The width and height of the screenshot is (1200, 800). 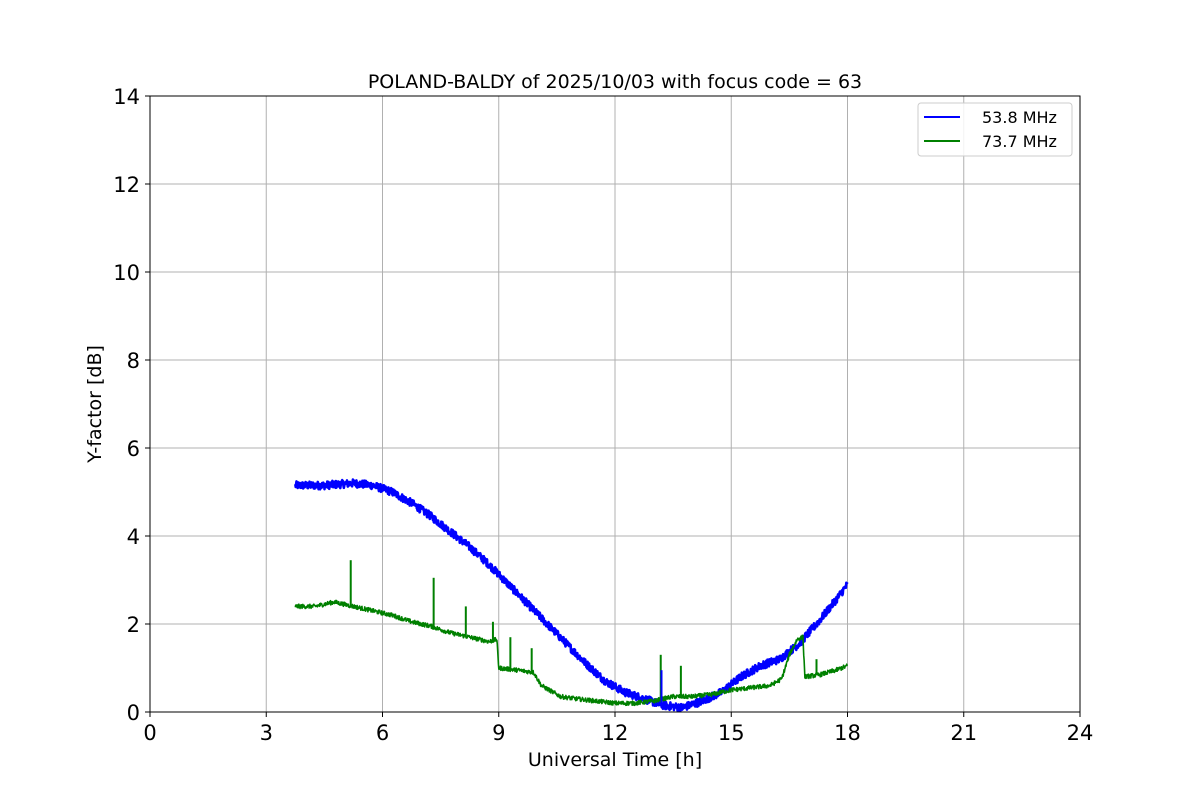 I want to click on series-line-53-8-mhz, so click(x=571, y=595).